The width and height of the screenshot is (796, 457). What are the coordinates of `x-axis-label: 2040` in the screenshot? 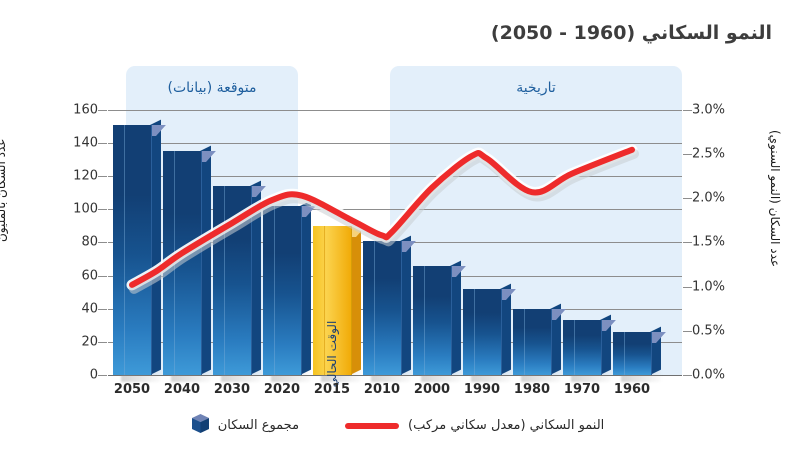 It's located at (182, 389).